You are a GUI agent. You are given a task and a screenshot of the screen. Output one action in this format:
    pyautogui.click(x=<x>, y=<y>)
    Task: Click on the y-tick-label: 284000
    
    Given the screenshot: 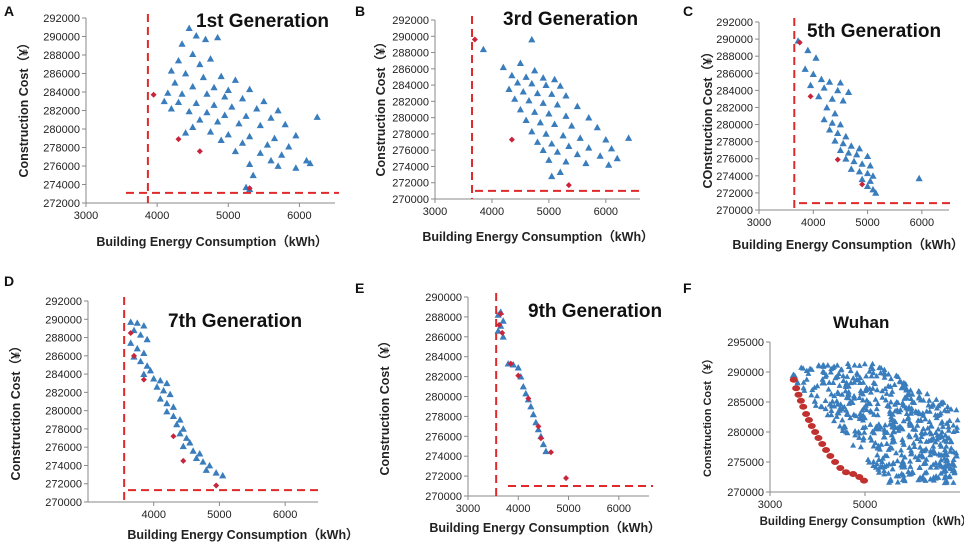 What is the action you would take?
    pyautogui.click(x=61, y=93)
    